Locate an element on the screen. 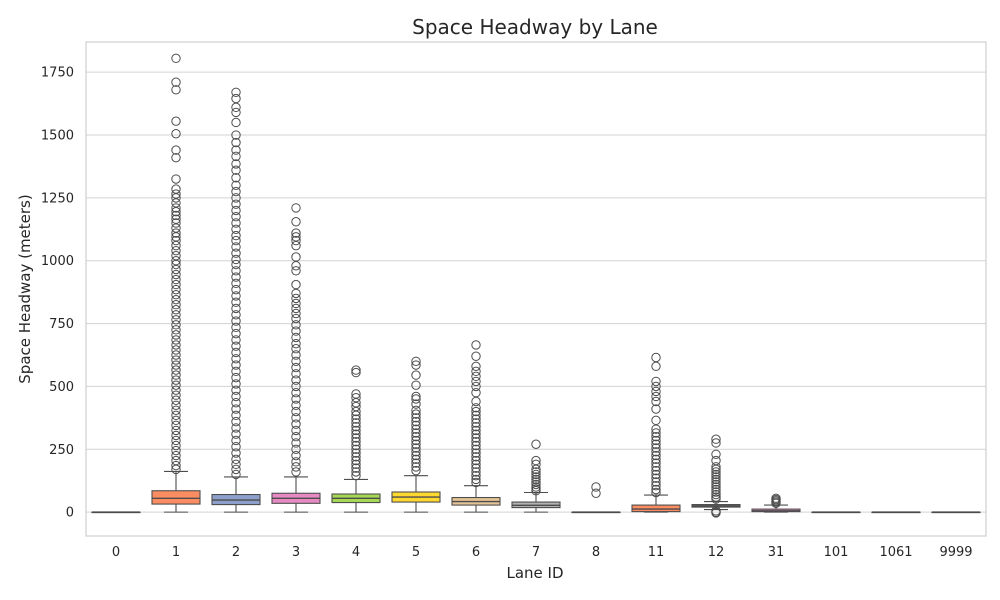 This screenshot has height=600, width=1000. y-tick-label: 1000 is located at coordinates (57, 261).